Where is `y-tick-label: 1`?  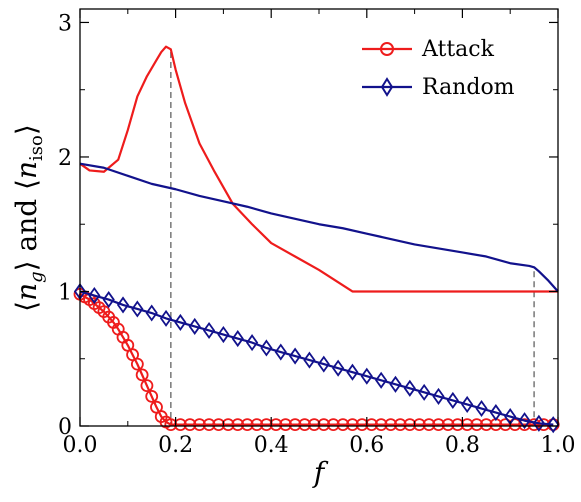
y-tick-label: 1 is located at coordinates (65, 292).